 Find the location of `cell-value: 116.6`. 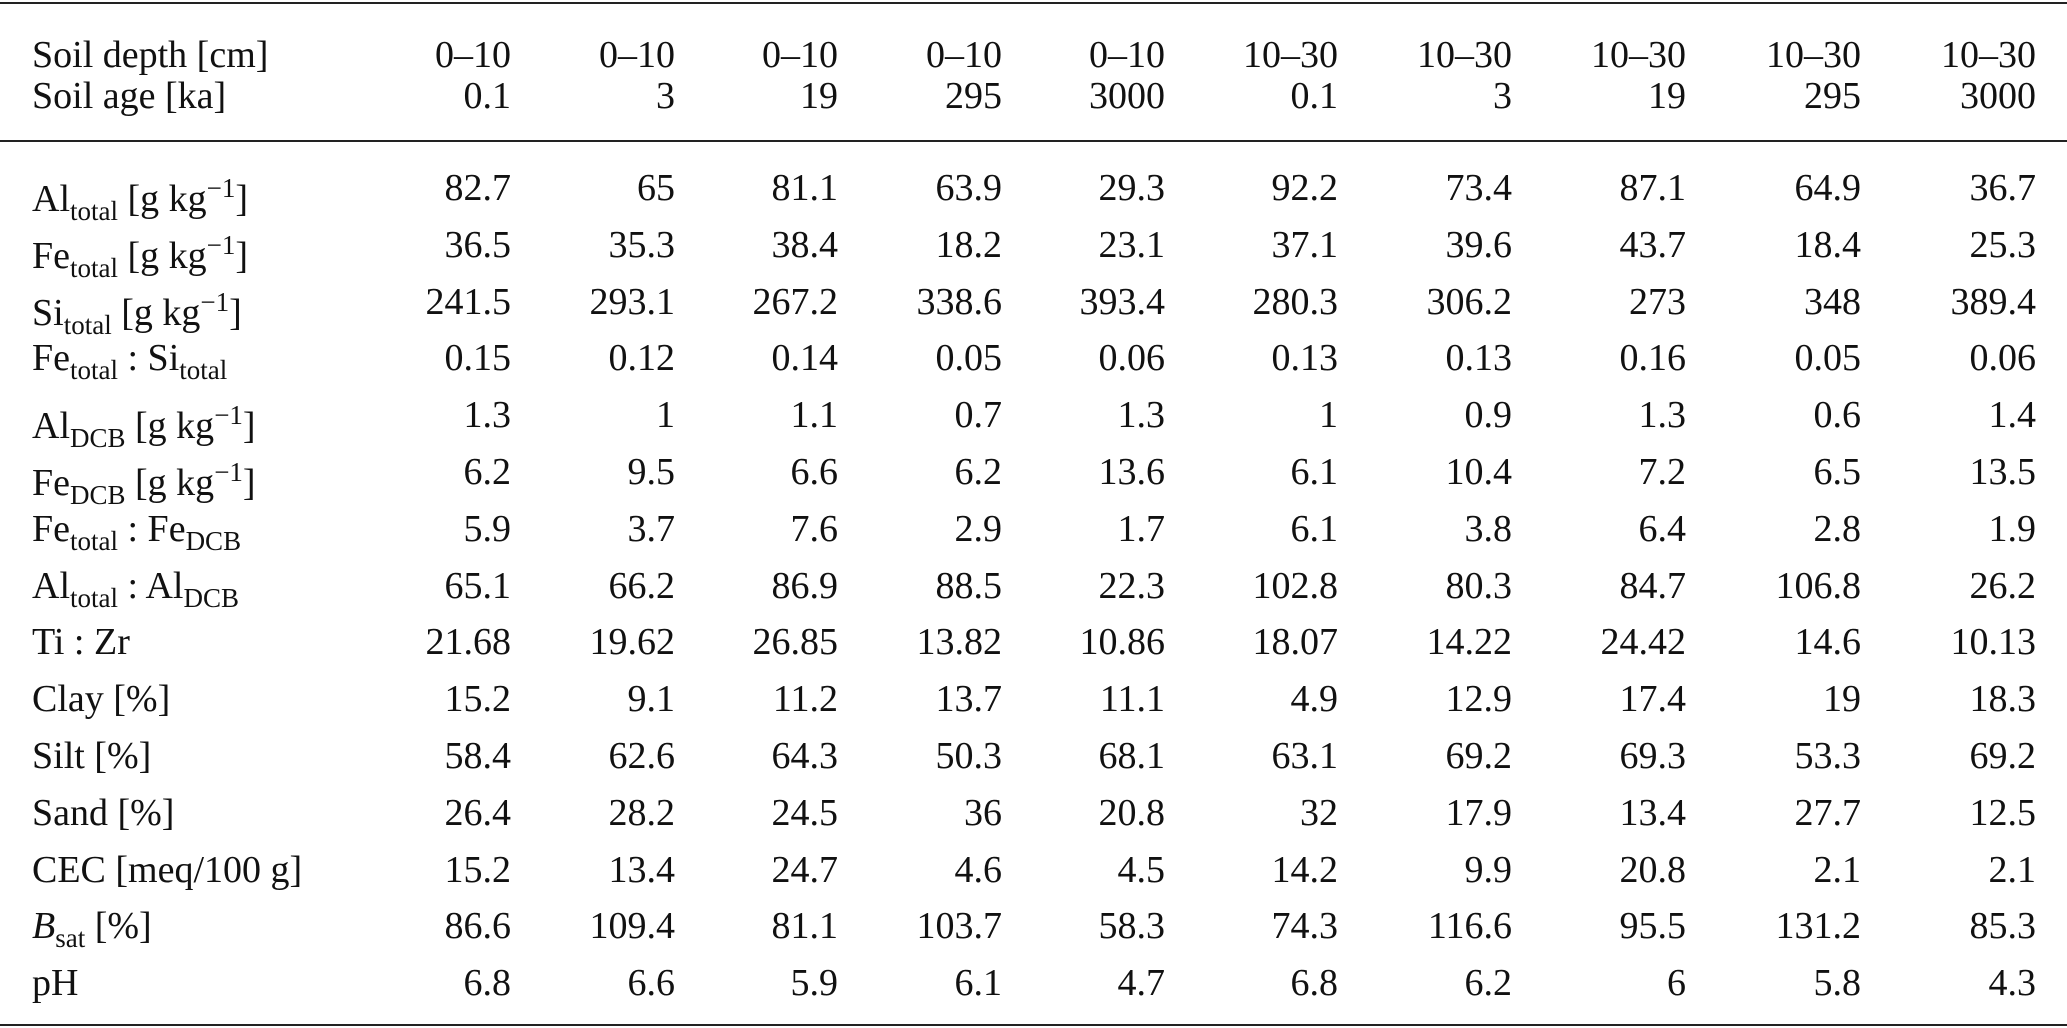

cell-value: 116.6 is located at coordinates (1469, 926).